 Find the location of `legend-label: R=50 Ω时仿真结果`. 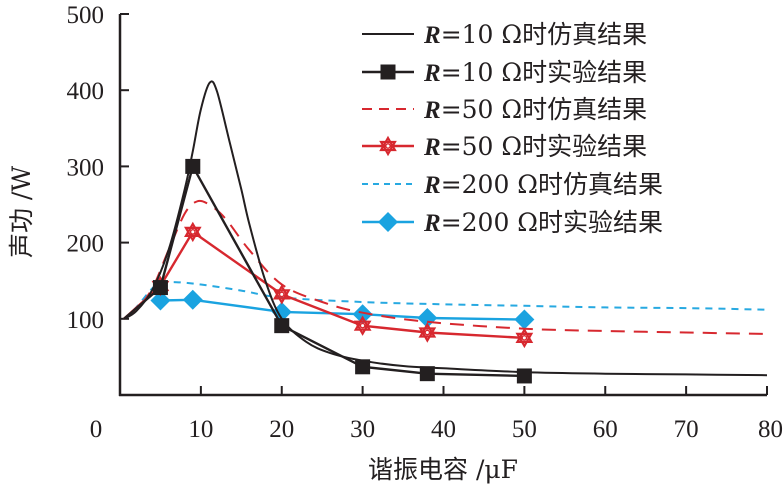

legend-label: R=50 Ω时仿真结果 is located at coordinates (535, 109).